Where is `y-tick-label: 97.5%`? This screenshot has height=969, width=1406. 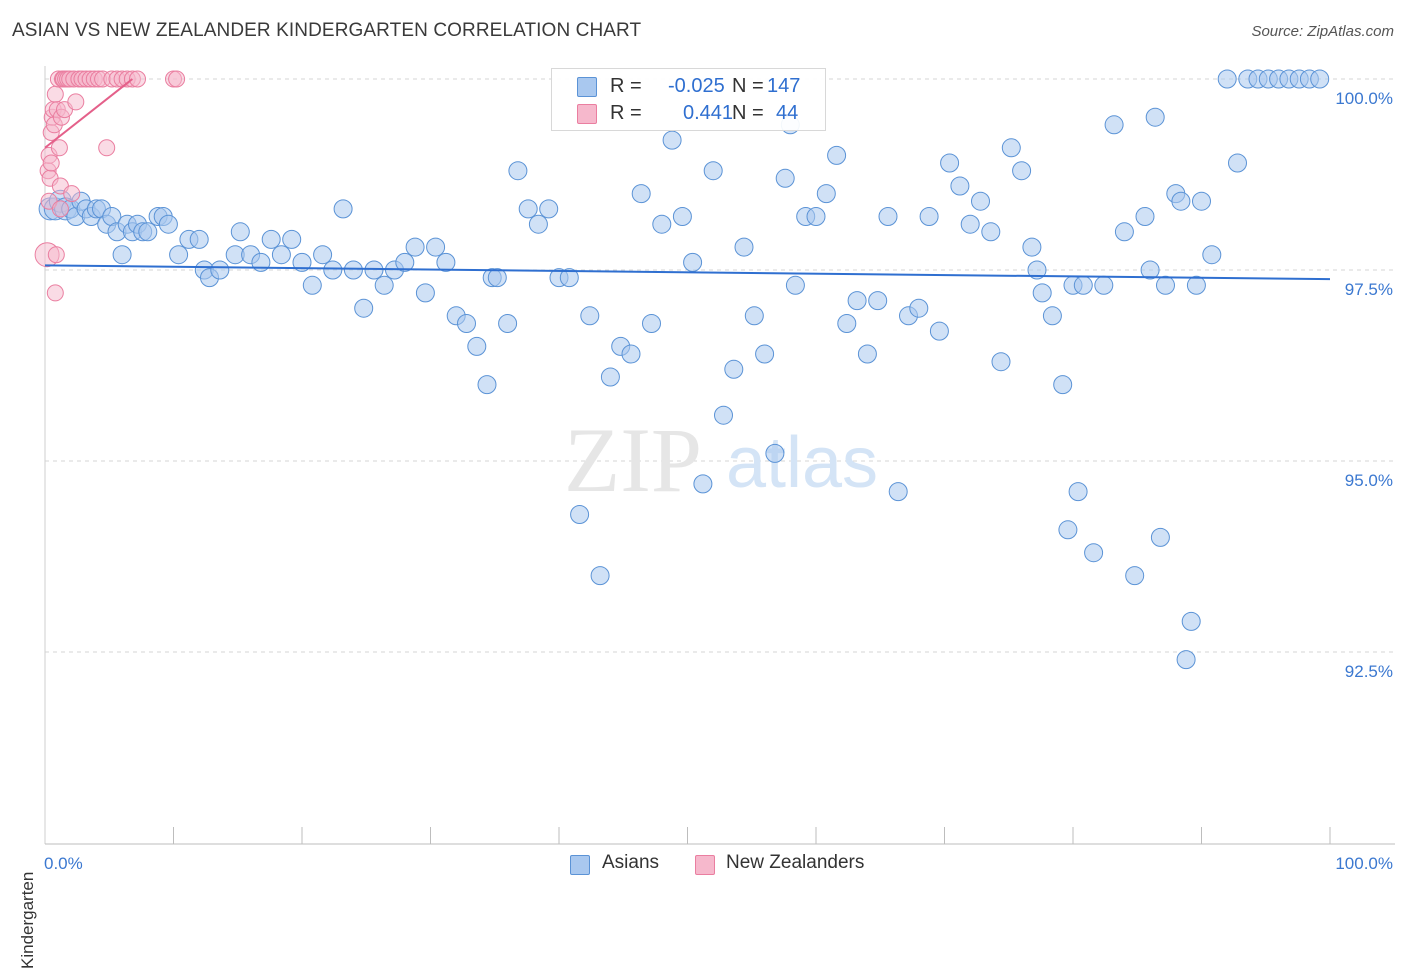
y-tick-label: 97.5% is located at coordinates (1369, 289).